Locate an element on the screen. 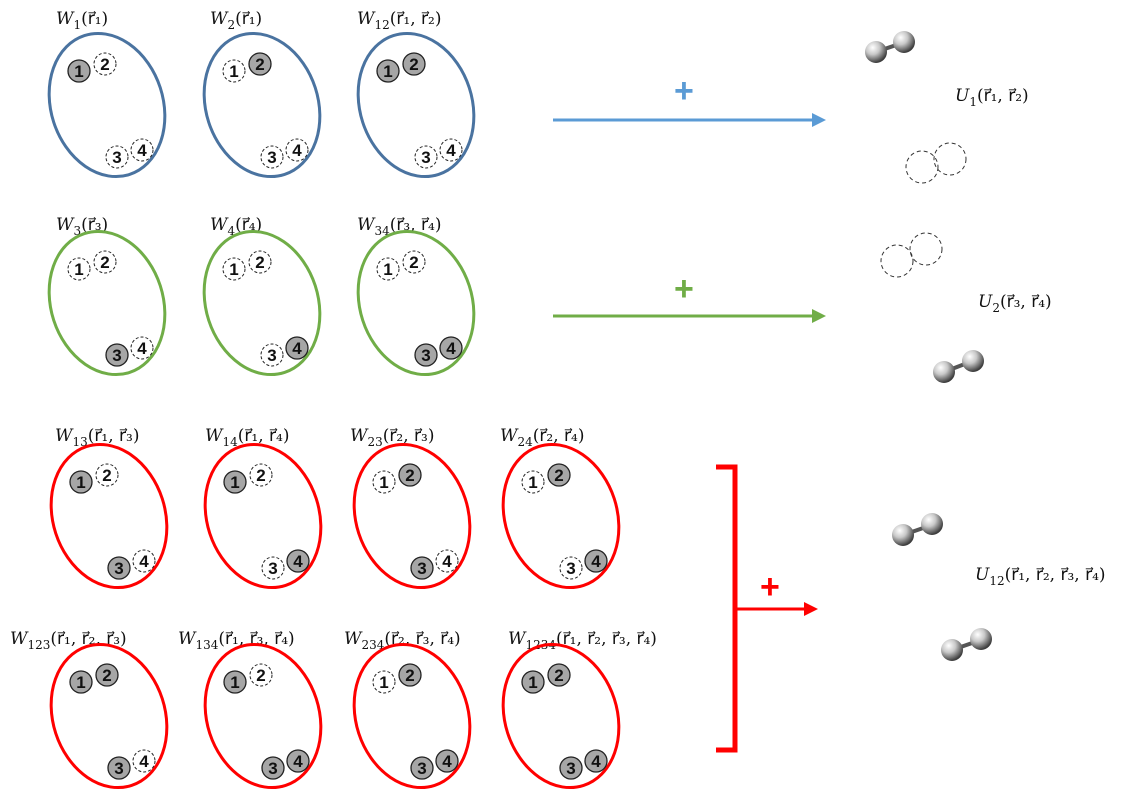  result-u1-molecules is located at coordinates (916, 107).